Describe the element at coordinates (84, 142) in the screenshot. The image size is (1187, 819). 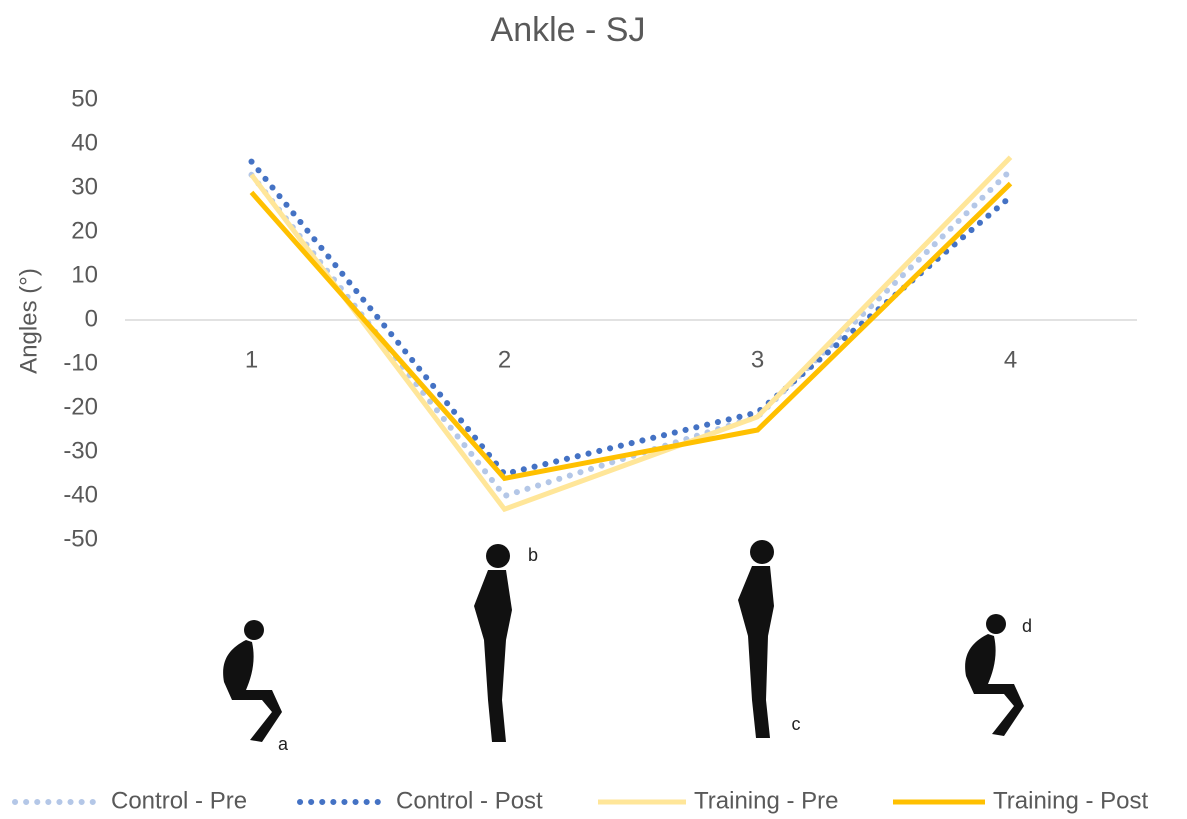
I see `y-tick-label: 40` at that location.